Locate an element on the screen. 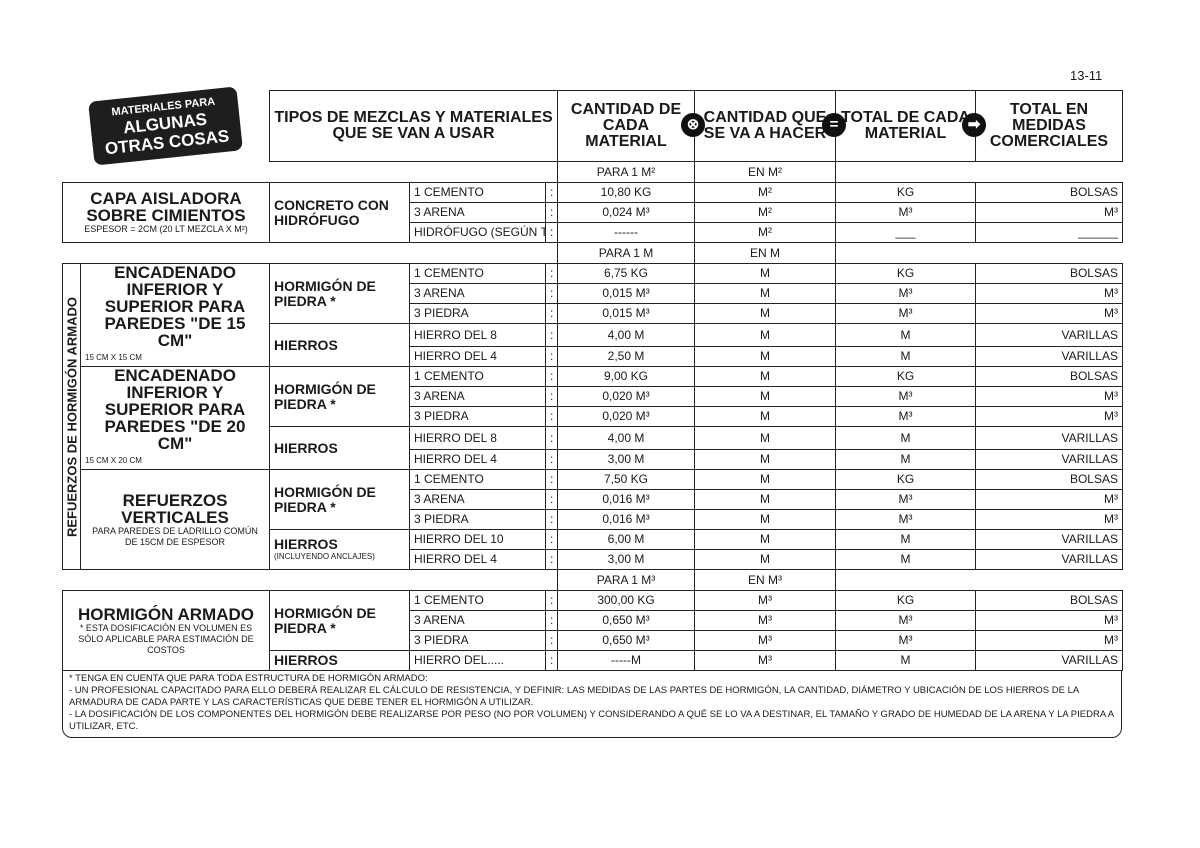 This screenshot has height=848, width=1200. en-label: EN M³ is located at coordinates (765, 580).